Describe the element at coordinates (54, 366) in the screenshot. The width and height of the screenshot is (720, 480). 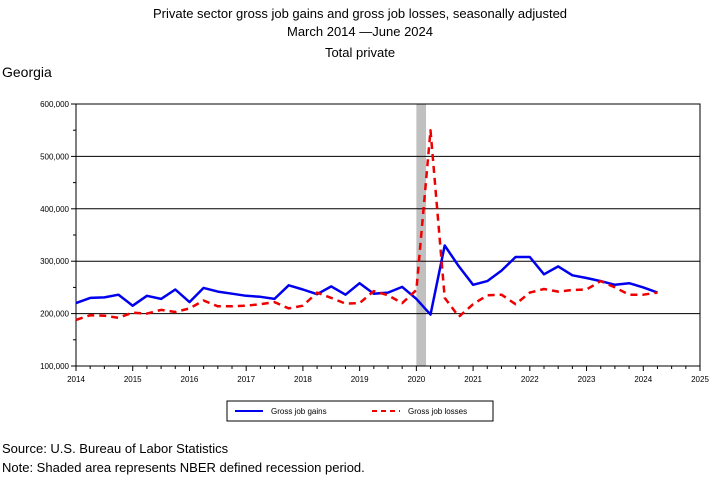
I see `y-tick-label: 100,000` at that location.